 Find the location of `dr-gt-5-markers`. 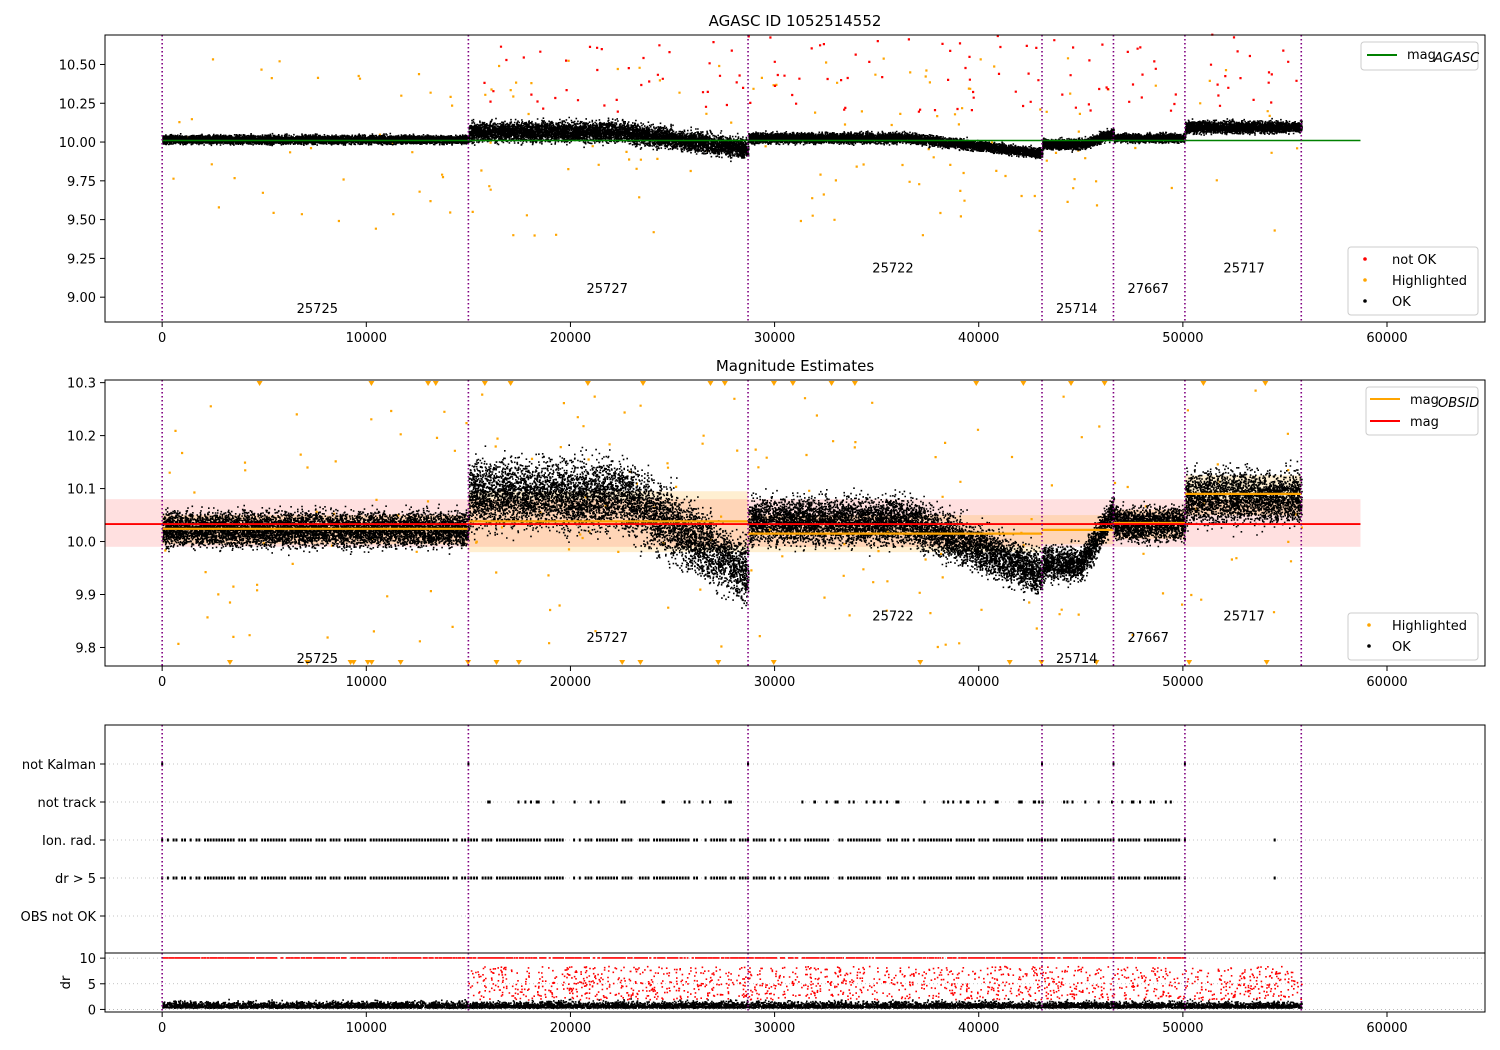

dr-gt-5-markers is located at coordinates (718, 878).